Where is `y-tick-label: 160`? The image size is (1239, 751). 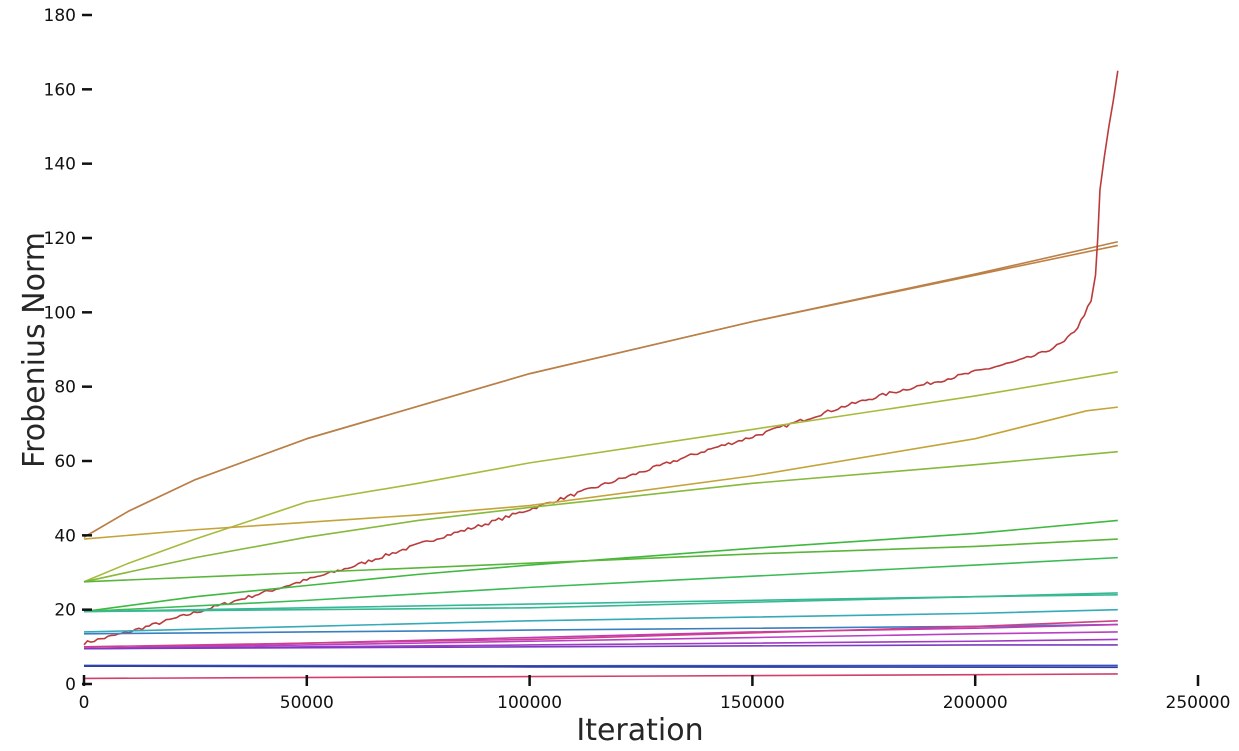 y-tick-label: 160 is located at coordinates (60, 90).